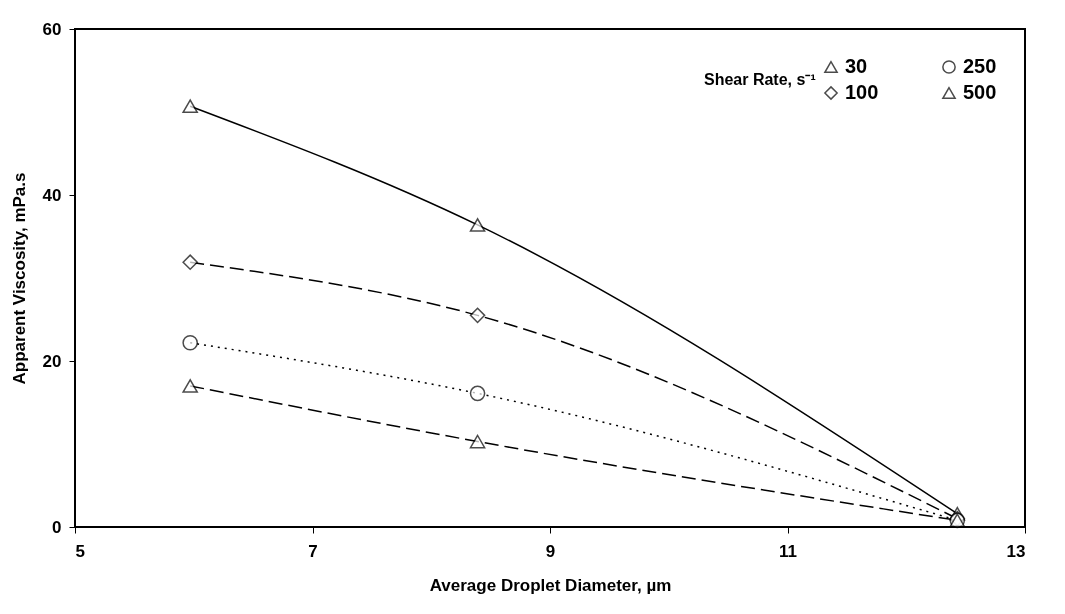 Image resolution: width=1065 pixels, height=614 pixels. Describe the element at coordinates (52, 361) in the screenshot. I see `y-tick-label: 20` at that location.